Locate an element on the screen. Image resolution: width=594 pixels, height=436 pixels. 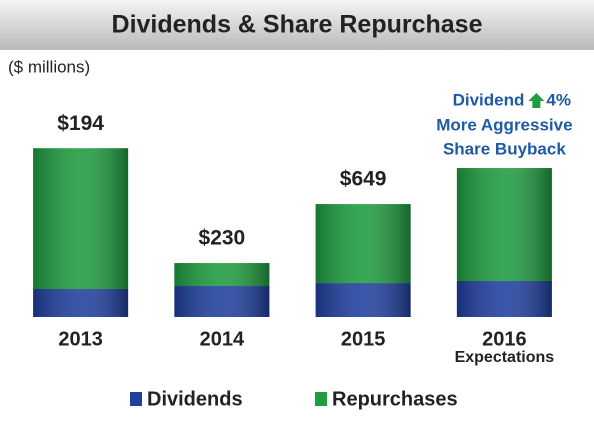
callout-text: 4% is located at coordinates (558, 99).